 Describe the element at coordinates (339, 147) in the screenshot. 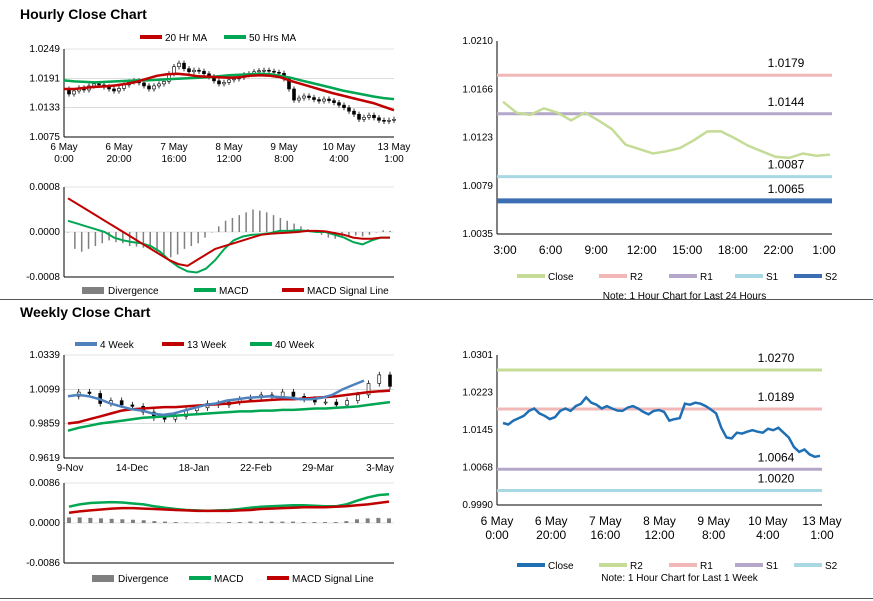

I see `hourly-price-x-label: 10 May` at that location.